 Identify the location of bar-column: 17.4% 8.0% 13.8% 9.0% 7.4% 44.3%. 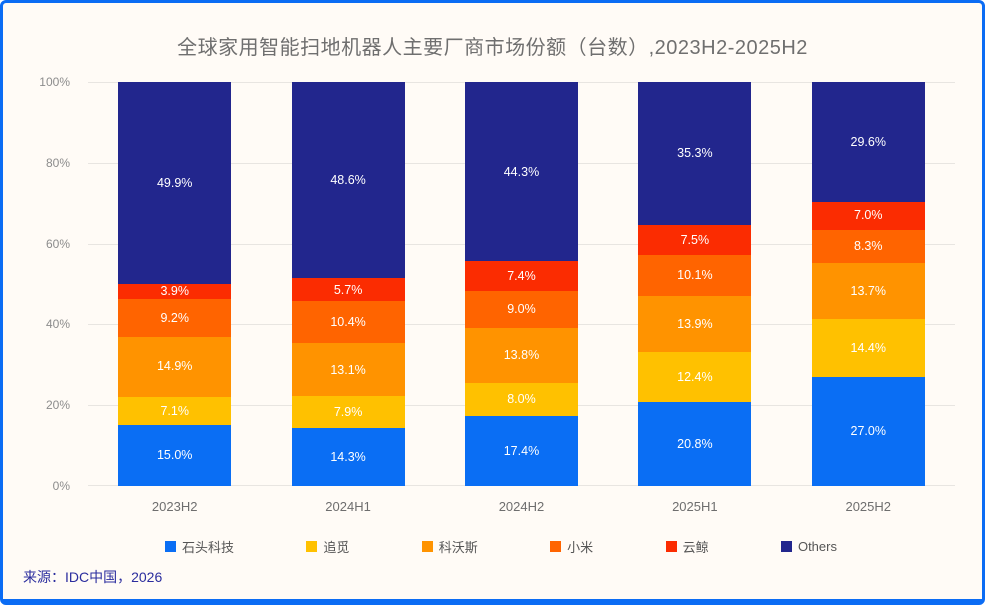
(521, 284).